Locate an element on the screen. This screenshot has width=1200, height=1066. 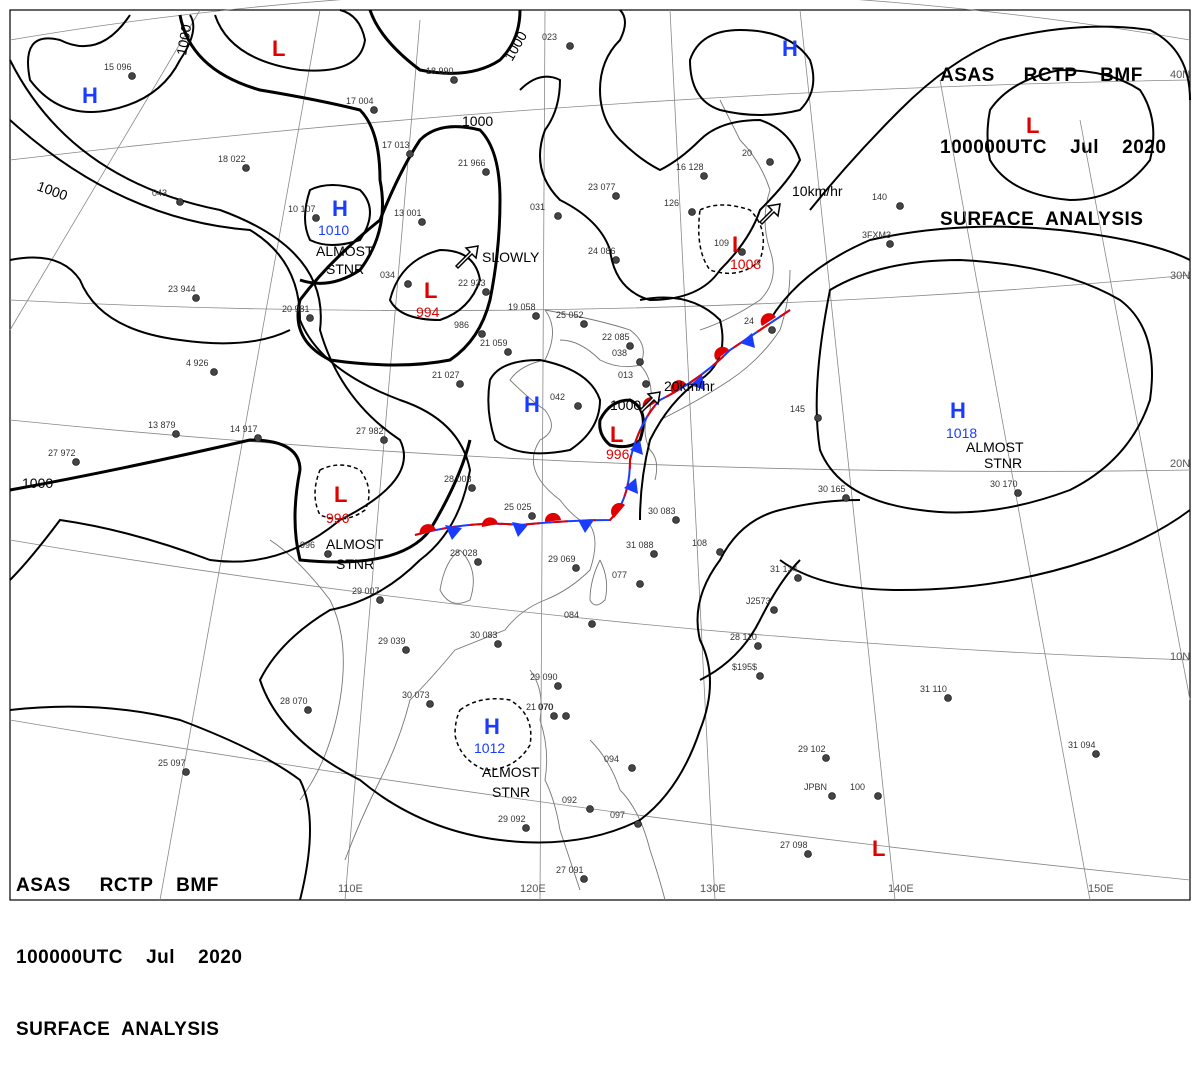
isobar-label-e: 1000 is located at coordinates (37, 483).